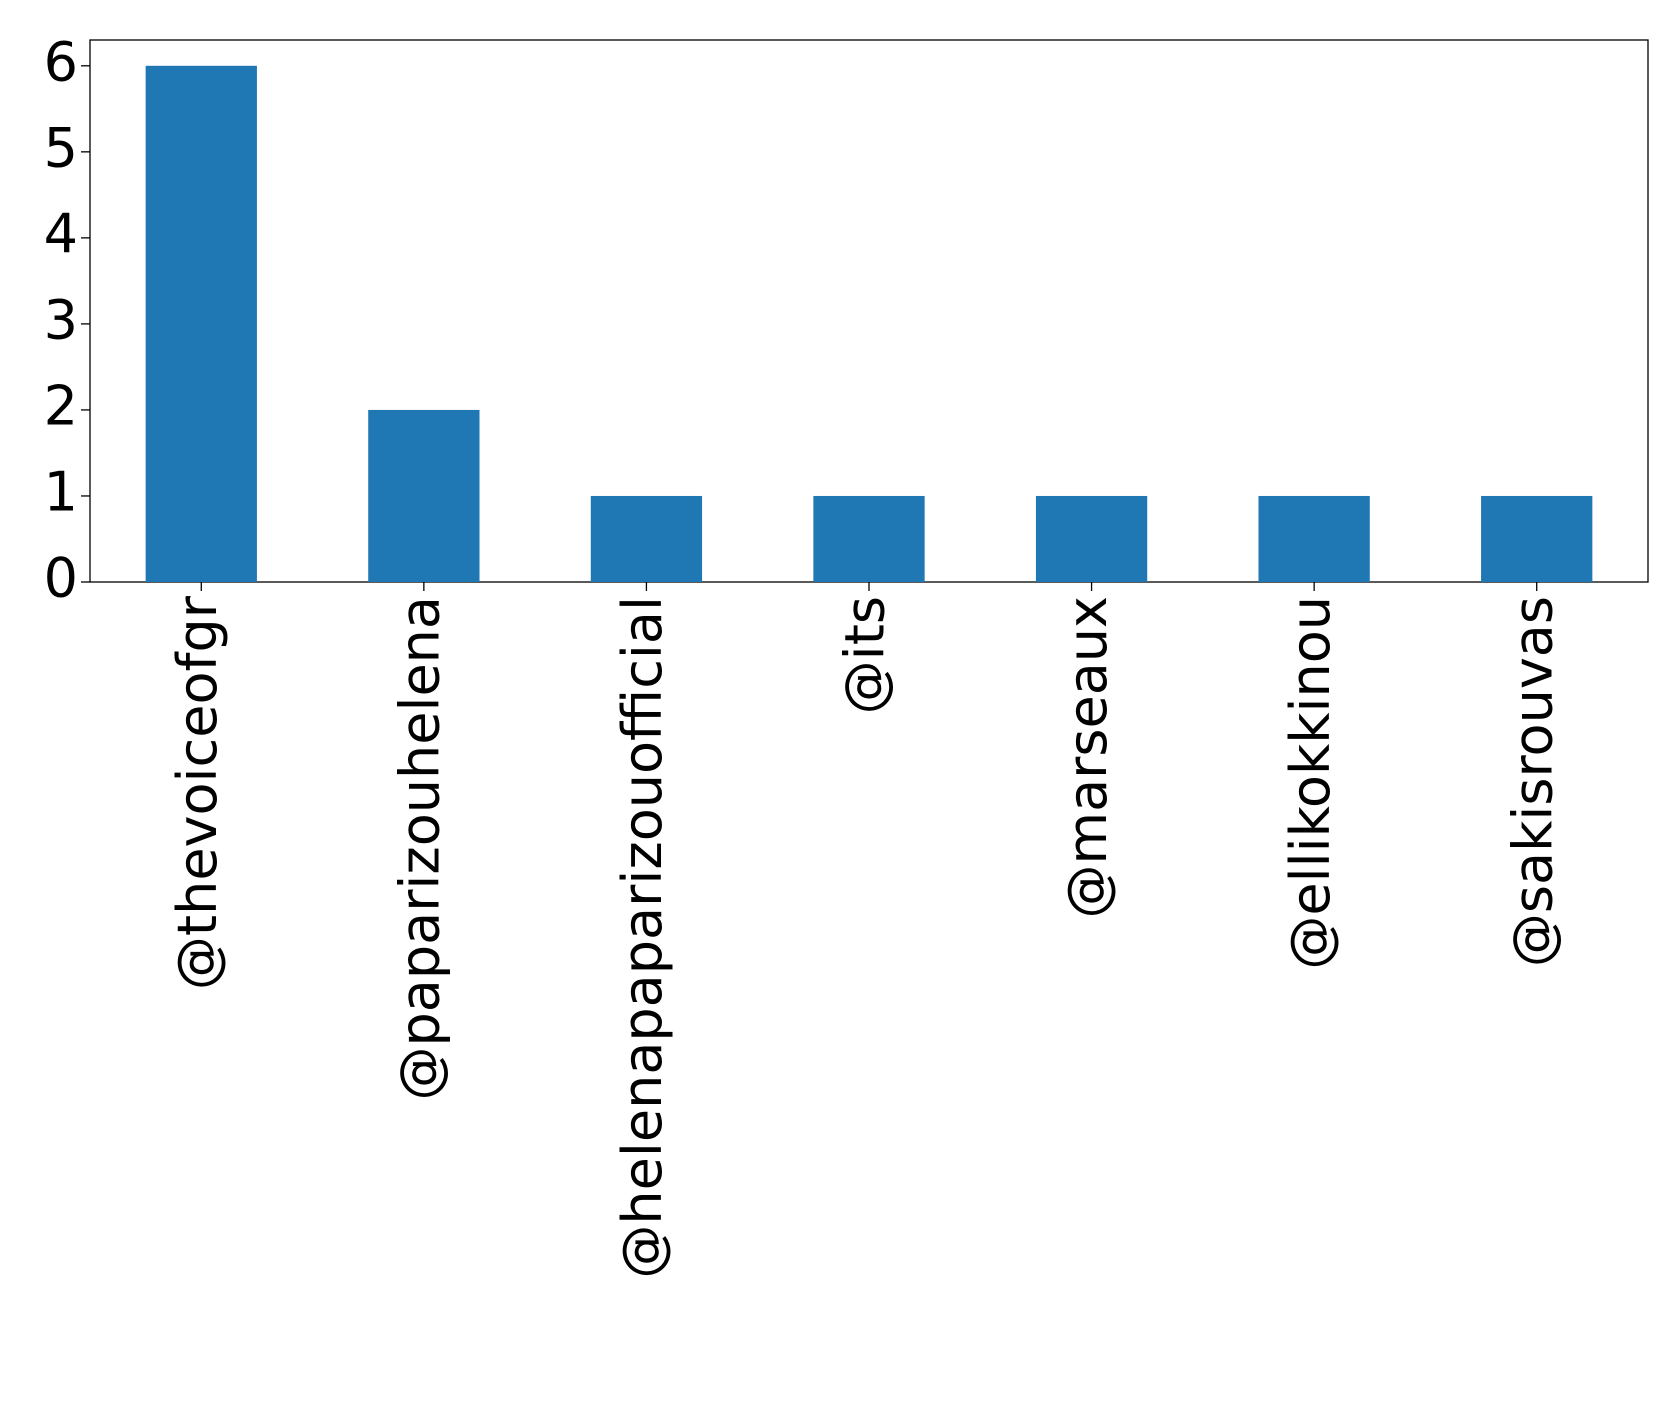 Image resolution: width=1679 pixels, height=1419 pixels. Describe the element at coordinates (419, 848) in the screenshot. I see `x-tick-label: @paparizouhelena` at that location.